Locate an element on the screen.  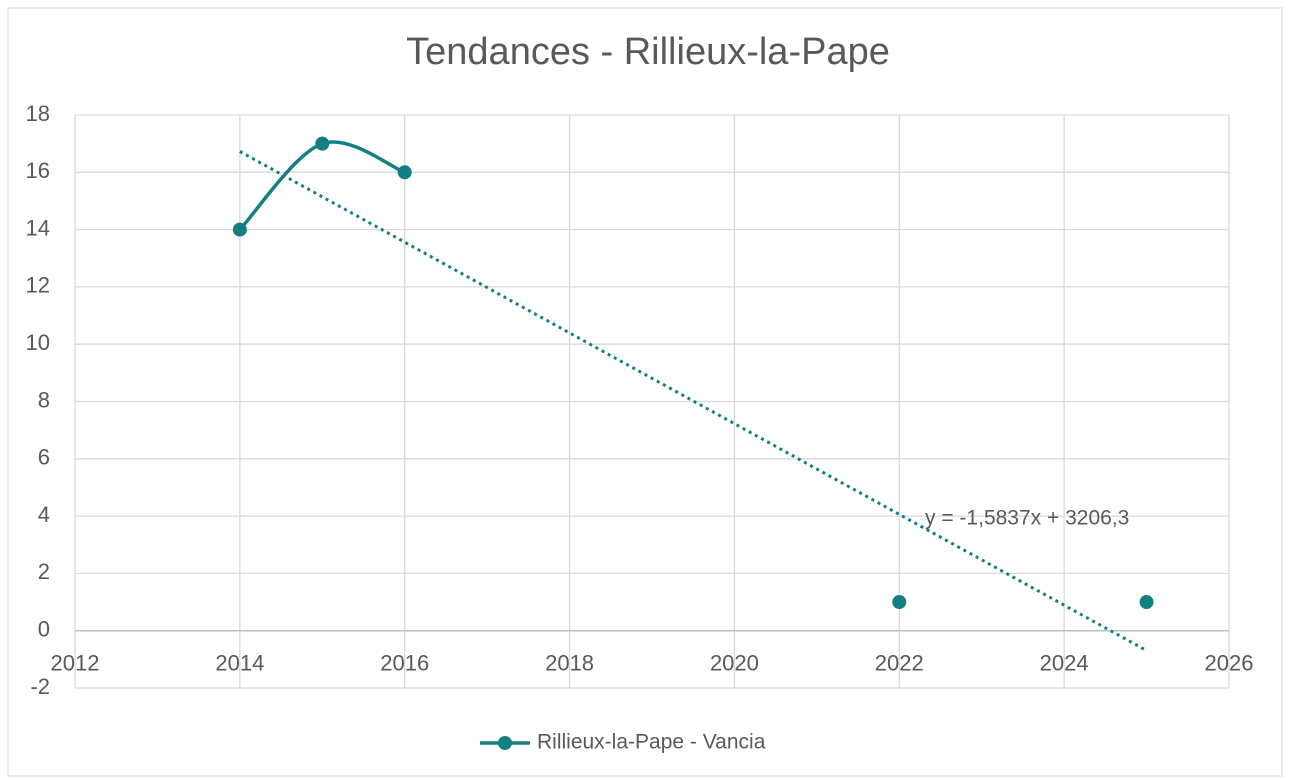
y-tick-label: 8 is located at coordinates (44, 399).